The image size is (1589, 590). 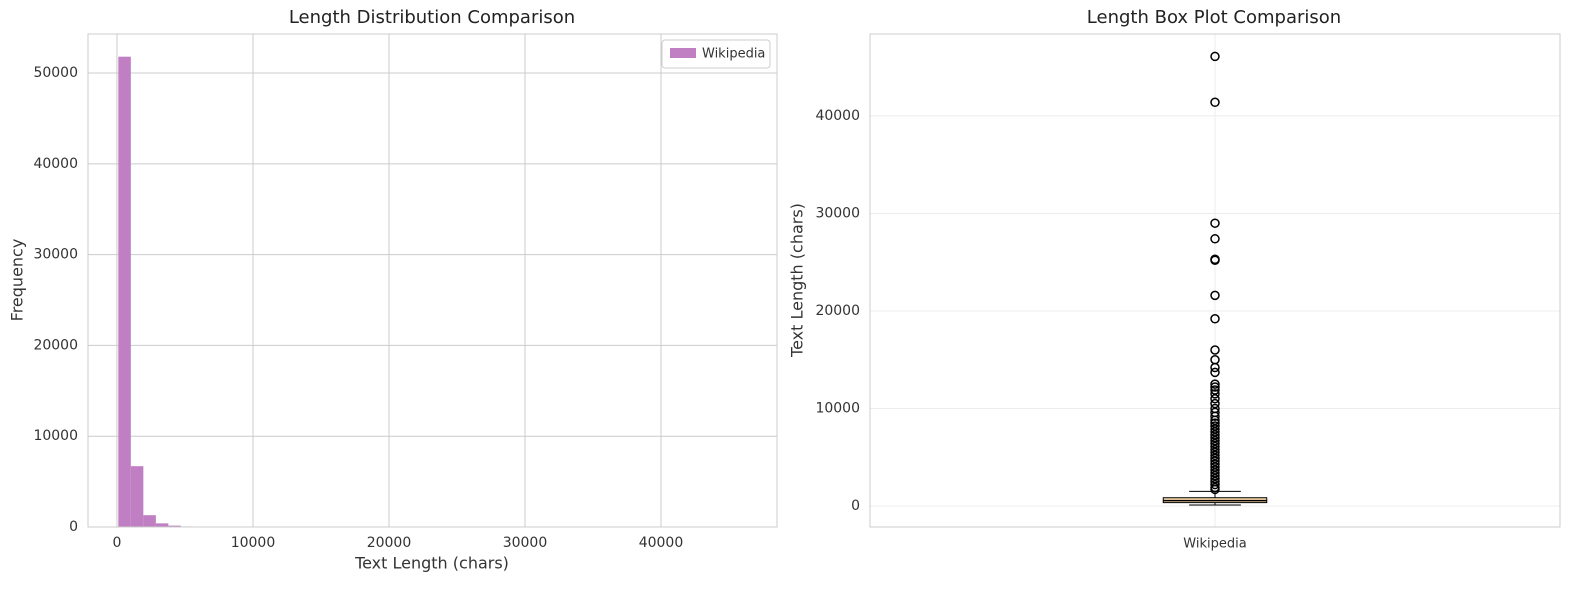 I want to click on x-tick-label: 0, so click(x=117, y=543).